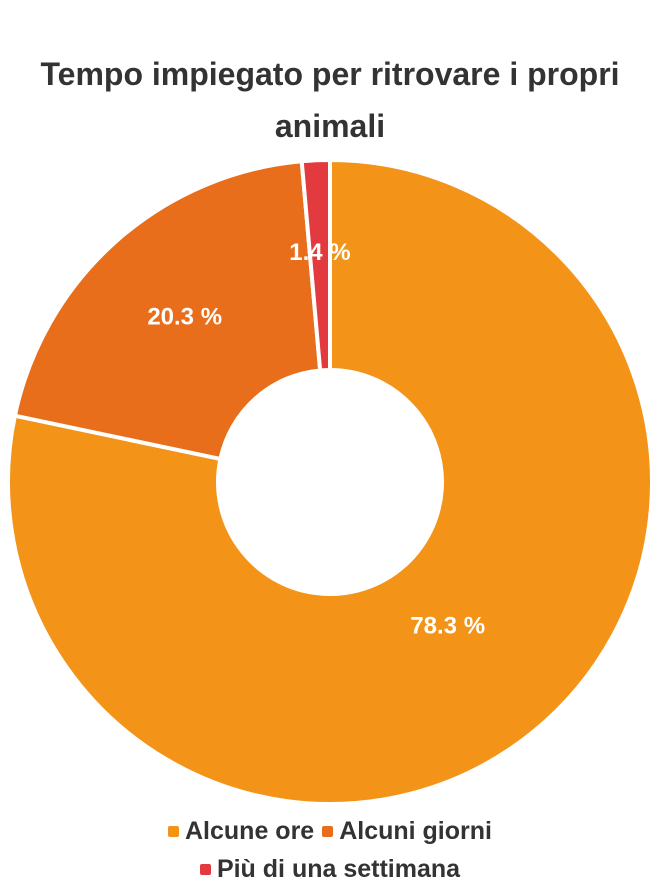 This screenshot has width=660, height=892. What do you see at coordinates (205, 869) in the screenshot?
I see `legend-swatch-piu-di-una-settimana` at bounding box center [205, 869].